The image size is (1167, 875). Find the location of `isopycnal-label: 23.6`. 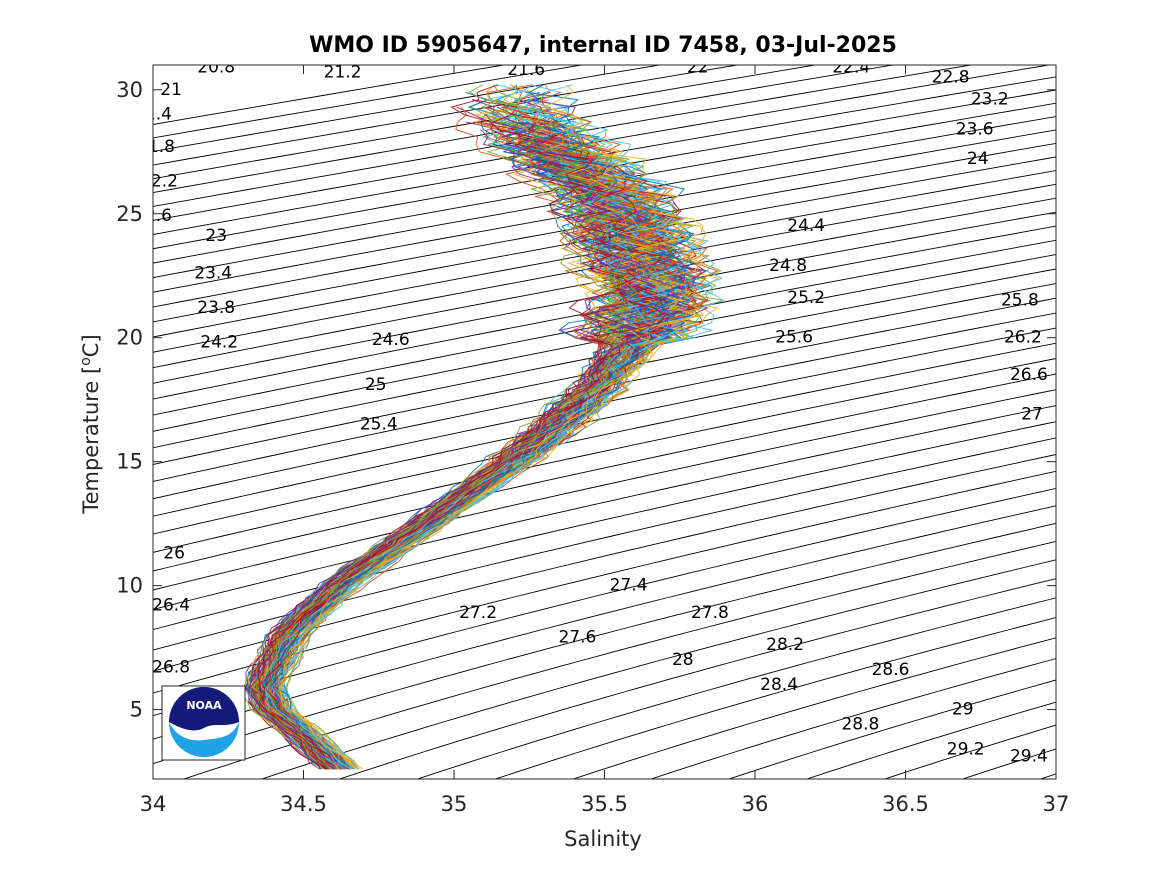

isopycnal-label: 23.6 is located at coordinates (975, 130).